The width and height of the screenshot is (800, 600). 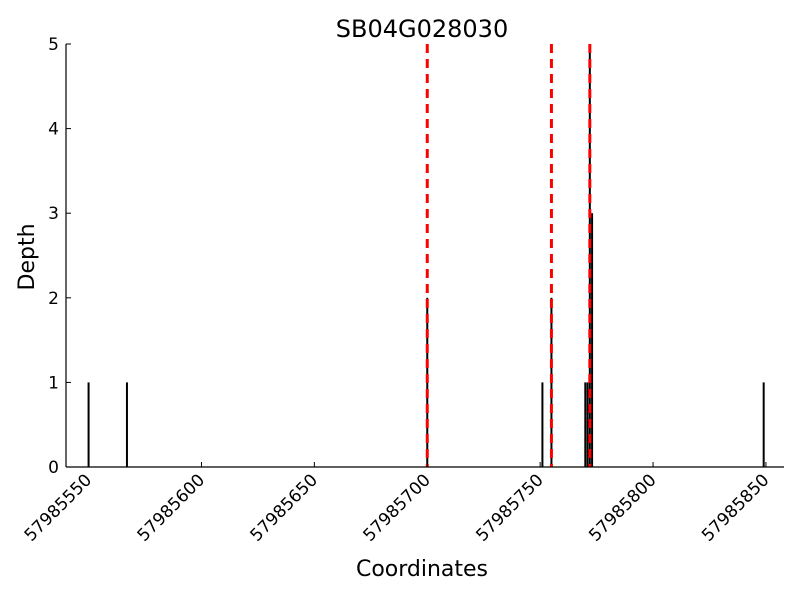 I want to click on x-tick-label: 57985750, so click(x=509, y=507).